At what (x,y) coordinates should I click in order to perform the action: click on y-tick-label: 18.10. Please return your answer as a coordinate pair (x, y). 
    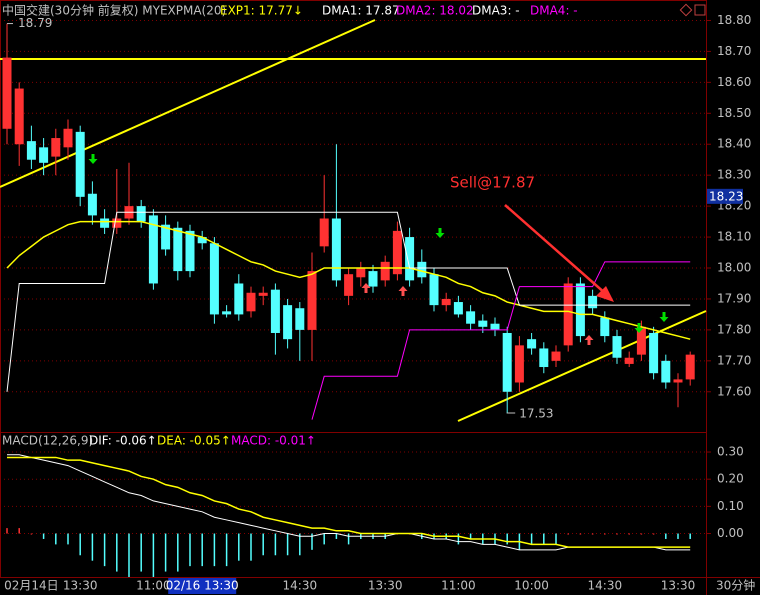
    Looking at the image, I should click on (734, 237).